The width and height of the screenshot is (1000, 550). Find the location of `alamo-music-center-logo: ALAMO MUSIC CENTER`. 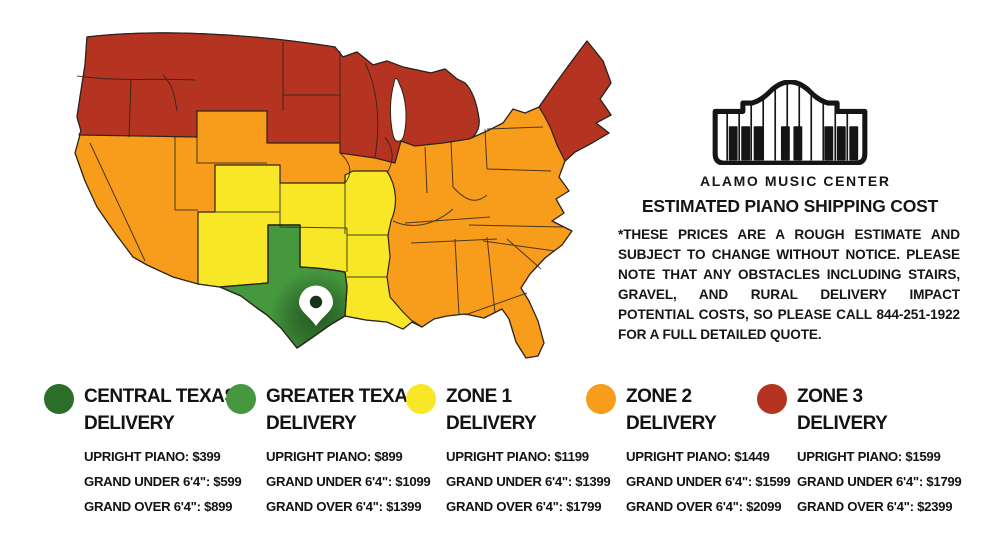

alamo-music-center-logo: ALAMO MUSIC CENTER is located at coordinates (795, 134).